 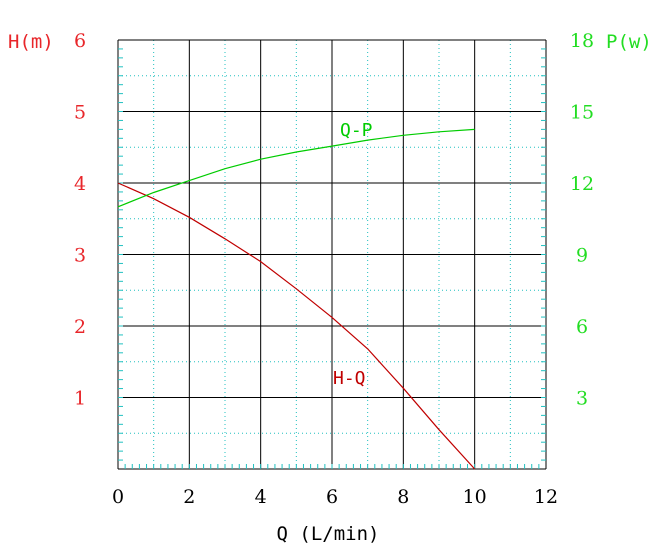 I want to click on series-label-q-p: Q-P, so click(x=356, y=130).